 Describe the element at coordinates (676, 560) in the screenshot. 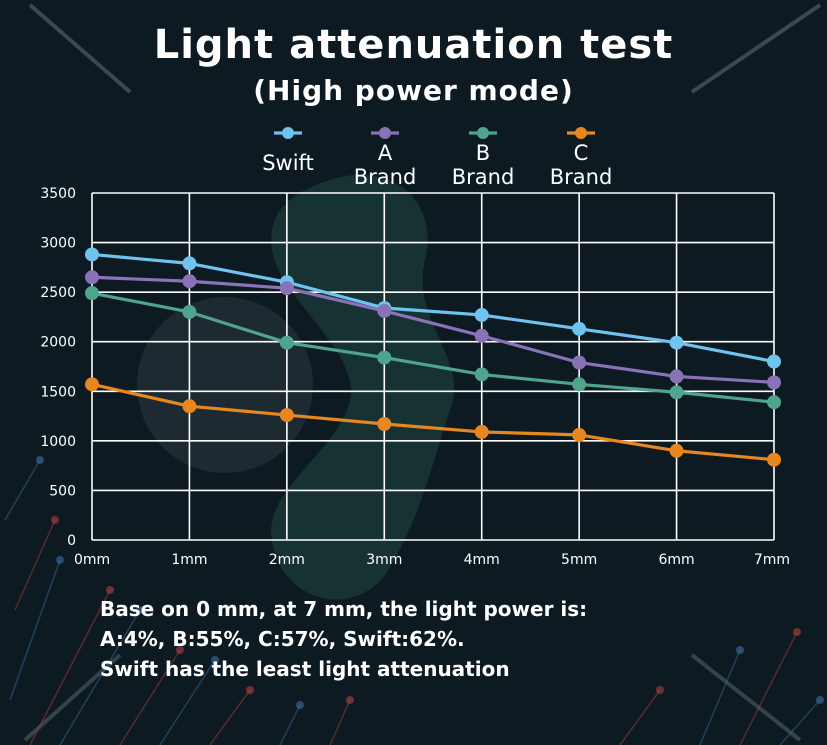

I see `x-tick-label: 6mm` at that location.